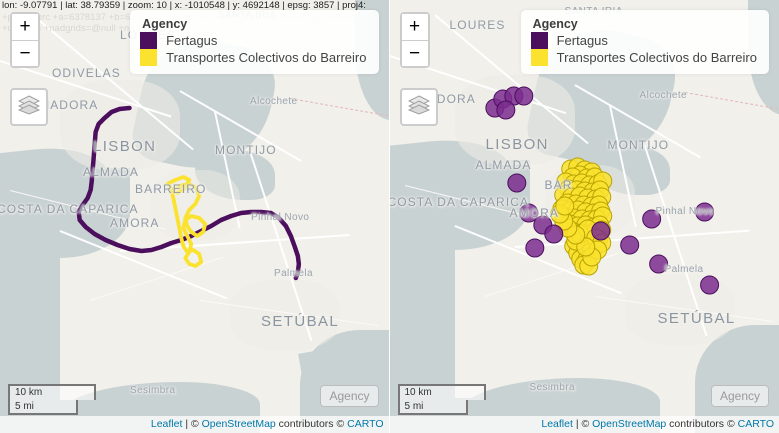 The width and height of the screenshot is (779, 433). I want to click on stop-markers-svg, so click(601, 190).